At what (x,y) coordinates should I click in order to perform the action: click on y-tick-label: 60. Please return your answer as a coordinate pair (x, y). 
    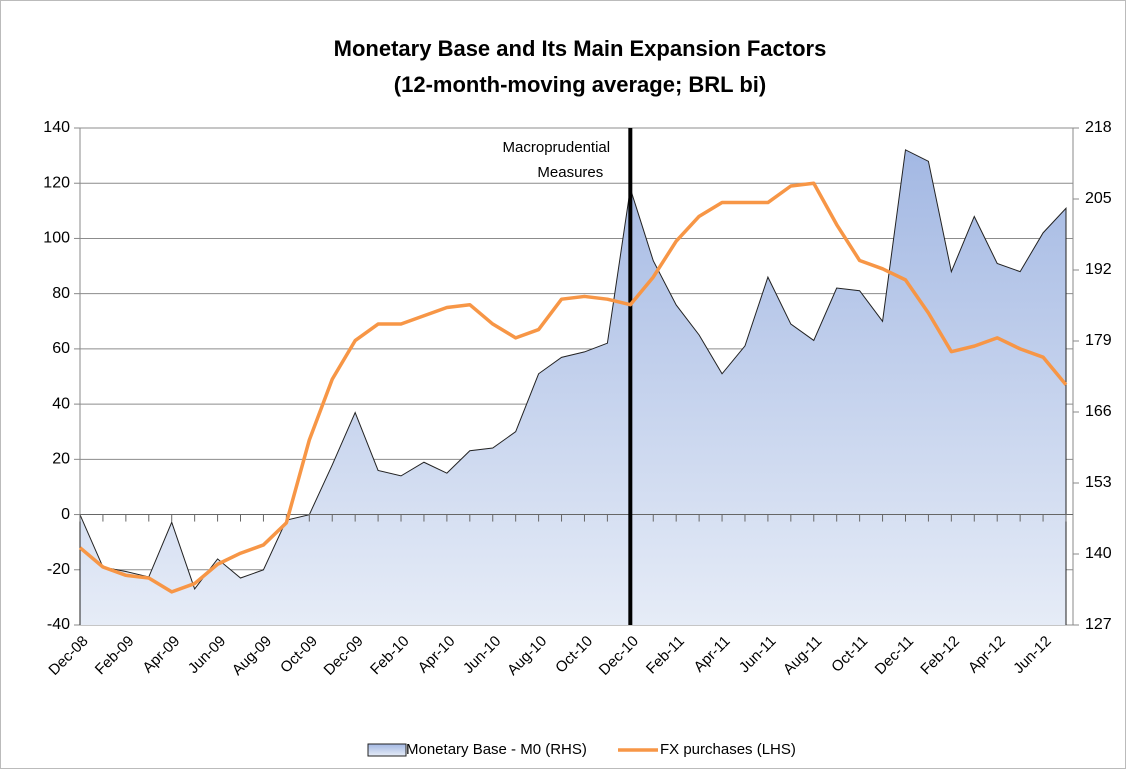
    Looking at the image, I should click on (61, 348).